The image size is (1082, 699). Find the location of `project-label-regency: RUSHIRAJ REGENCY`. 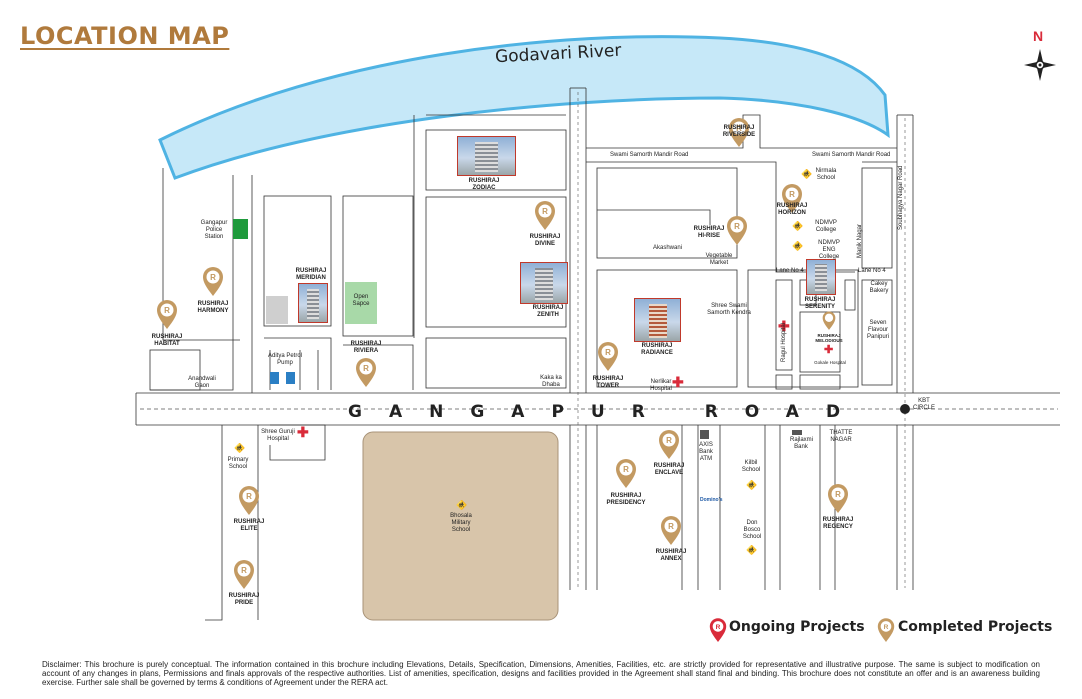

project-label-regency: RUSHIRAJ REGENCY is located at coordinates (838, 523).